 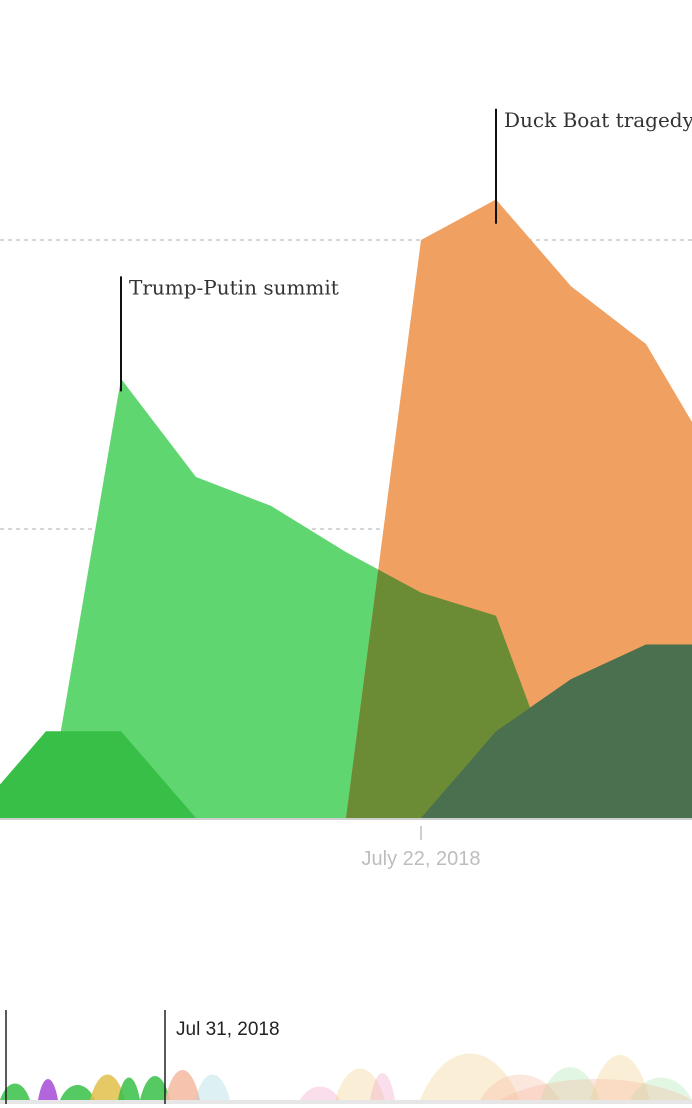 I want to click on overview-timeline: Jul 31, 2018, so click(x=346, y=1057).